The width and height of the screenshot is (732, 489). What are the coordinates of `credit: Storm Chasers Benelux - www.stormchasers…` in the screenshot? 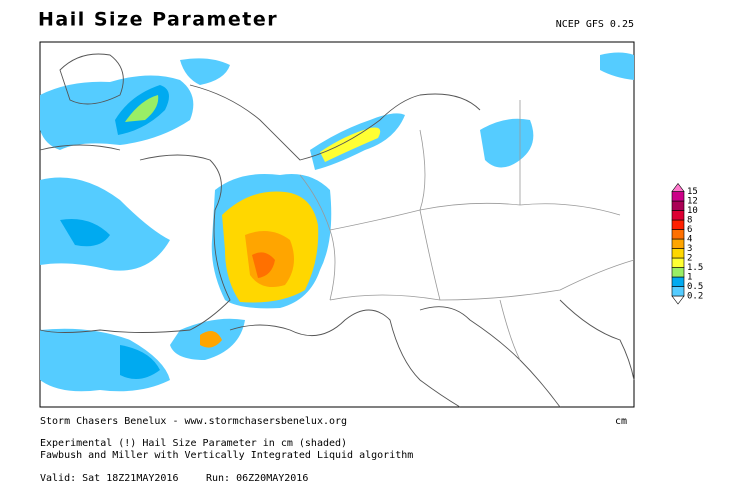 It's located at (193, 421).